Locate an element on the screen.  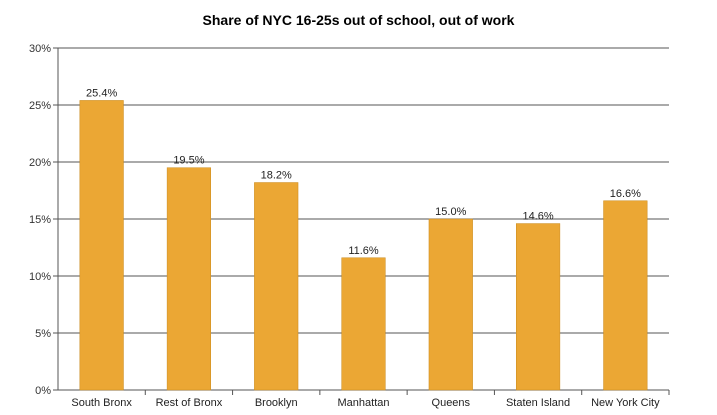
y-tick-label: 25% is located at coordinates (40, 106).